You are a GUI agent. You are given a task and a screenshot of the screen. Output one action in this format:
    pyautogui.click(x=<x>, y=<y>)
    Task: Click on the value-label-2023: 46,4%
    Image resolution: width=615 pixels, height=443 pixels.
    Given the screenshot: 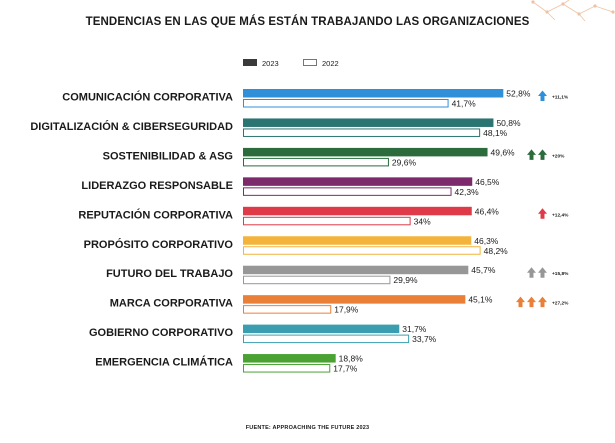 What is the action you would take?
    pyautogui.click(x=487, y=211)
    